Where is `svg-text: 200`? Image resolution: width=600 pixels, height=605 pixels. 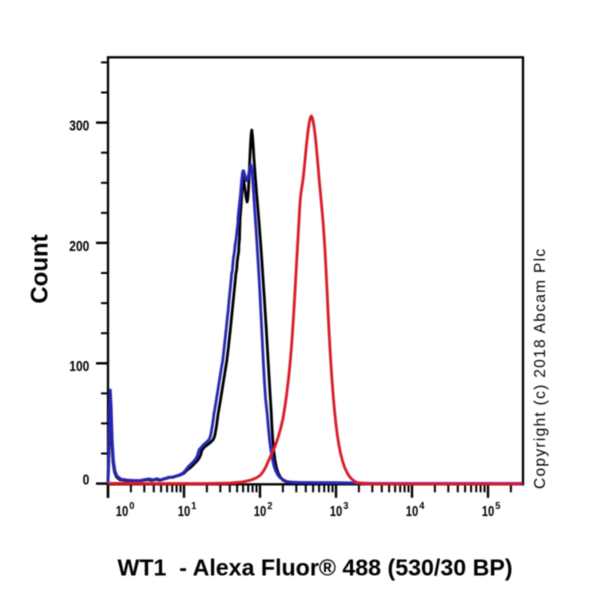 svg-text: 200 is located at coordinates (79, 247).